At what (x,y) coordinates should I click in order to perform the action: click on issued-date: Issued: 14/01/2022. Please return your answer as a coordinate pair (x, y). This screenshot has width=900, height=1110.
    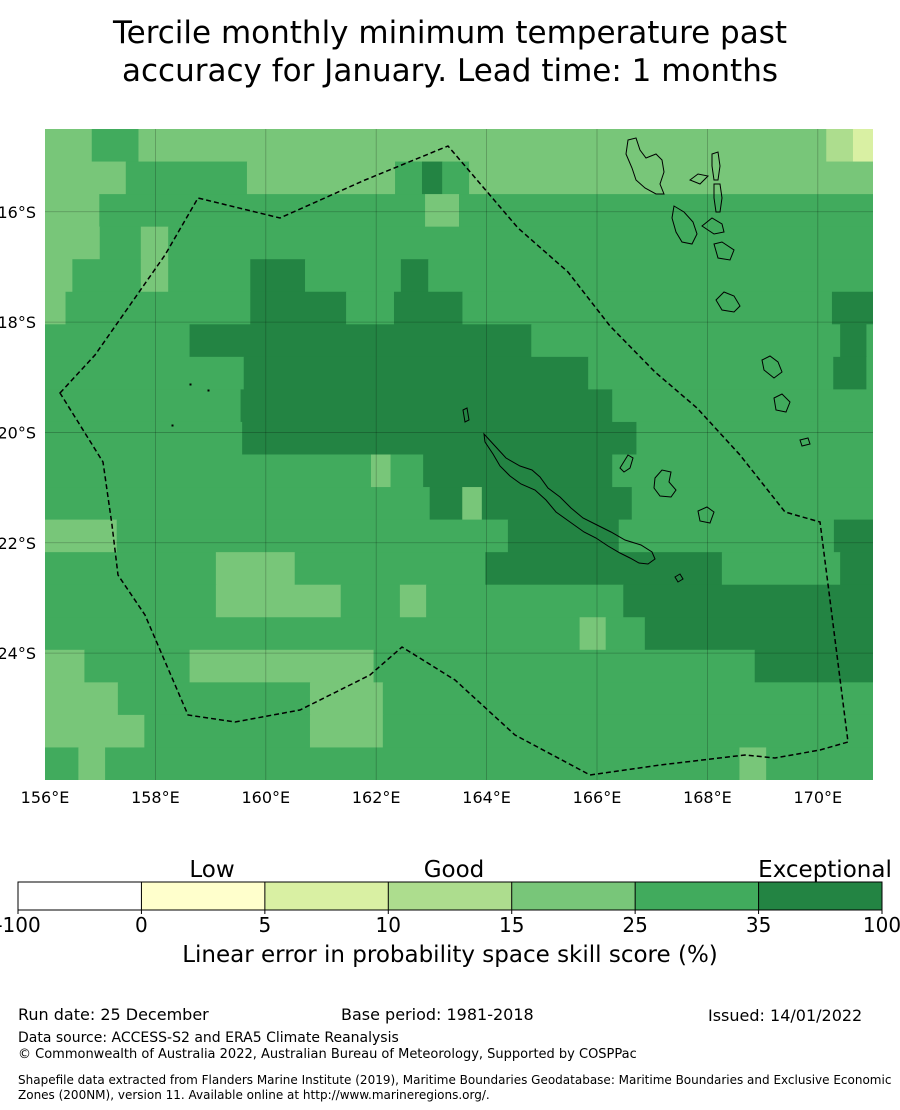
    Looking at the image, I should click on (785, 1015).